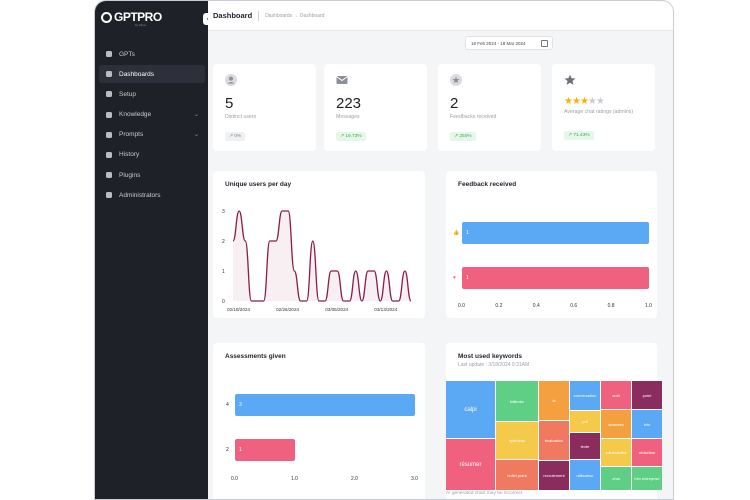 This screenshot has height=500, width=750. I want to click on page-title: Dashboard, so click(233, 15).